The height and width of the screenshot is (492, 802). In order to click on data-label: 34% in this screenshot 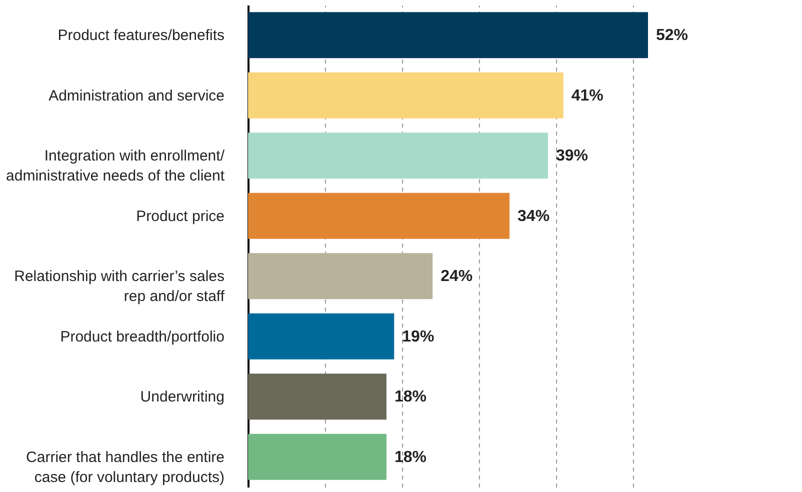, I will do `click(534, 216)`.